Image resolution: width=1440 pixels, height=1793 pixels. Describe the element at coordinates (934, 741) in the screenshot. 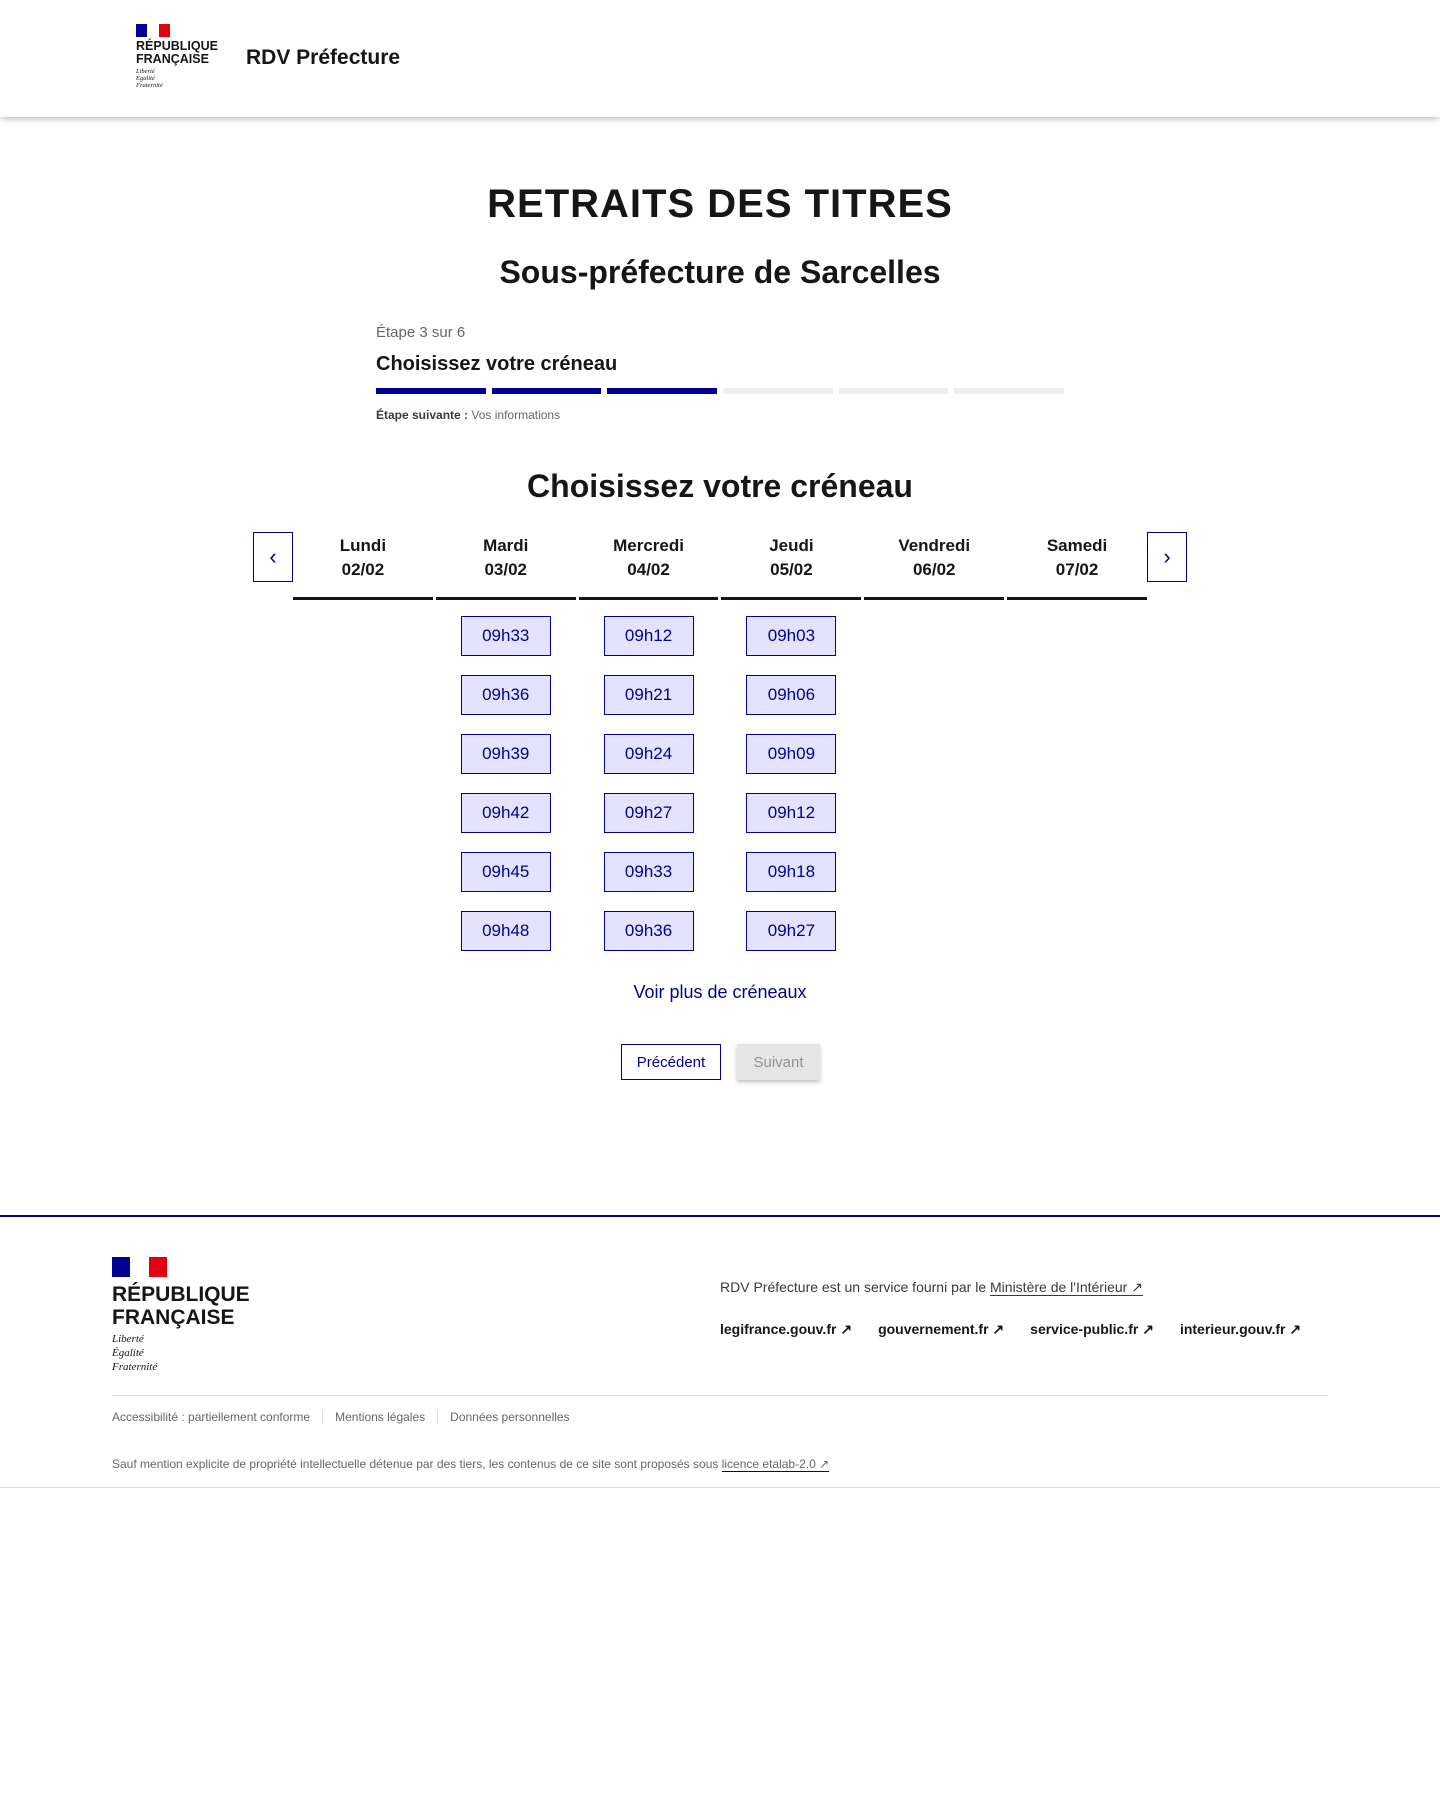

I see `day-column: Vendredi 06/02` at that location.